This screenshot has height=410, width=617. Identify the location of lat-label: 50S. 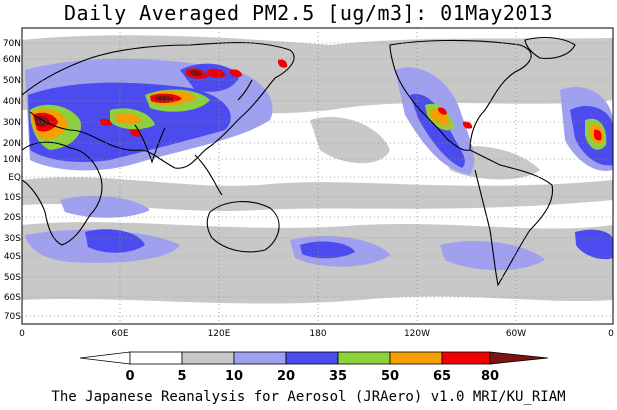
(12, 278).